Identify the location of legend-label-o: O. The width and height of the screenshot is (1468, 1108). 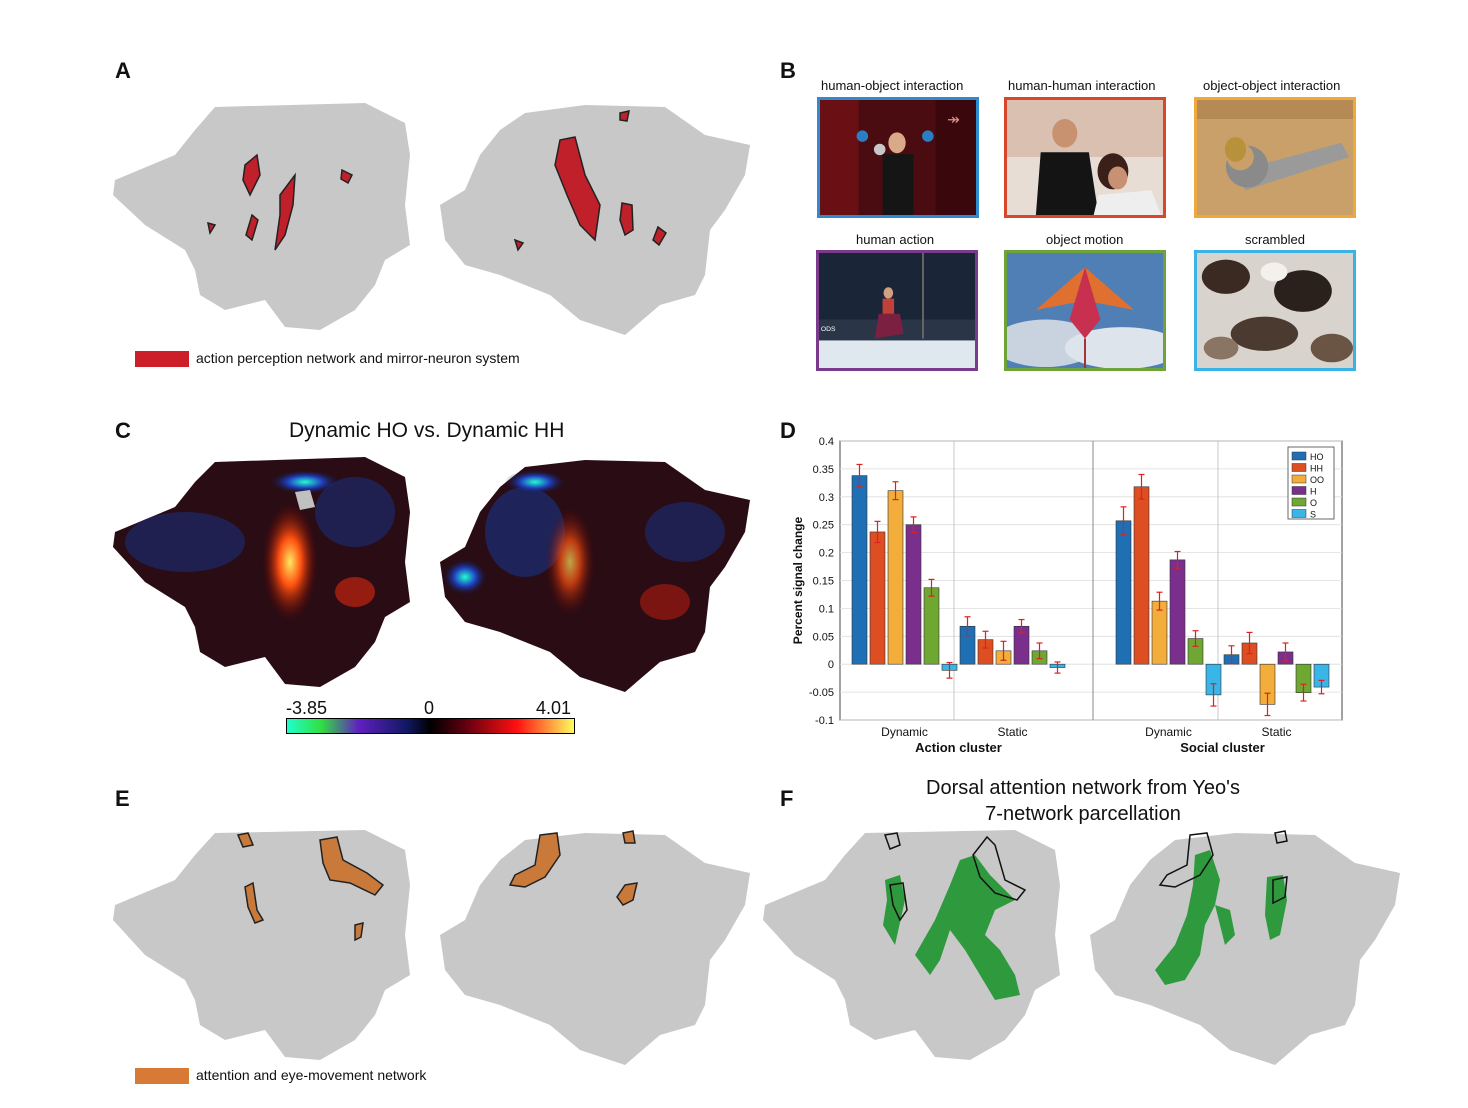
(1313, 503).